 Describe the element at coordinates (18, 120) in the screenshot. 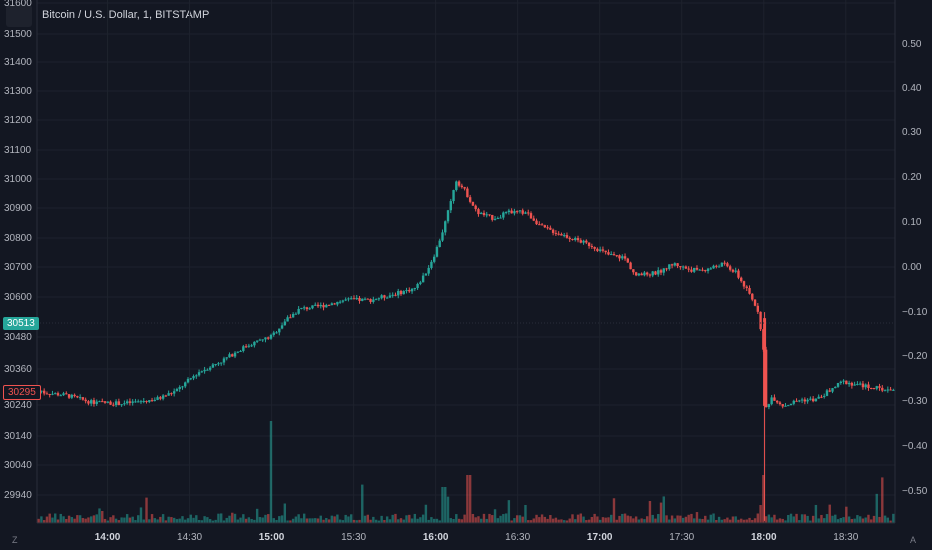

I see `left-axis-tick: 31200` at that location.